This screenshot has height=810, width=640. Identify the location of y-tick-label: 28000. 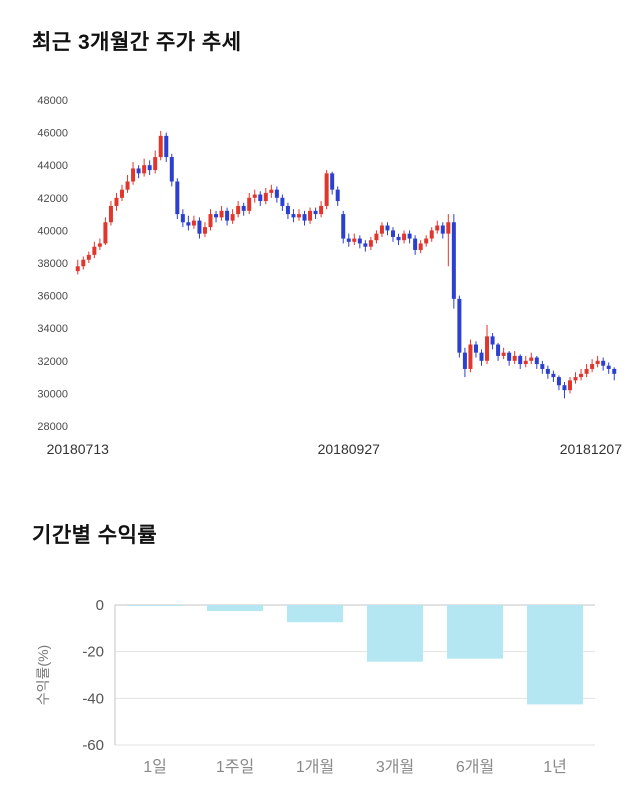
(52, 427).